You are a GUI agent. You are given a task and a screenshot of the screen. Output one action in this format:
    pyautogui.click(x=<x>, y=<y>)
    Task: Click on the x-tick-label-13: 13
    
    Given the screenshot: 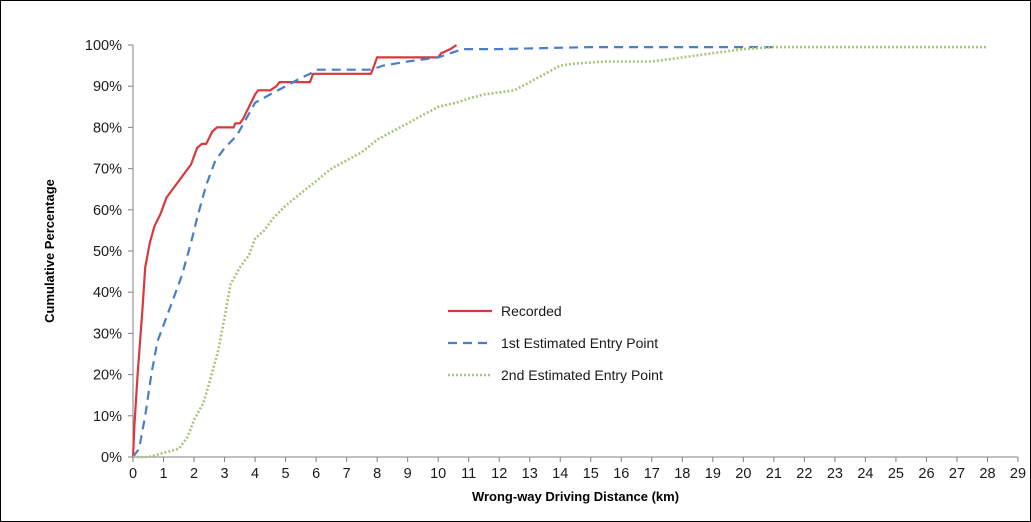 What is the action you would take?
    pyautogui.click(x=530, y=474)
    